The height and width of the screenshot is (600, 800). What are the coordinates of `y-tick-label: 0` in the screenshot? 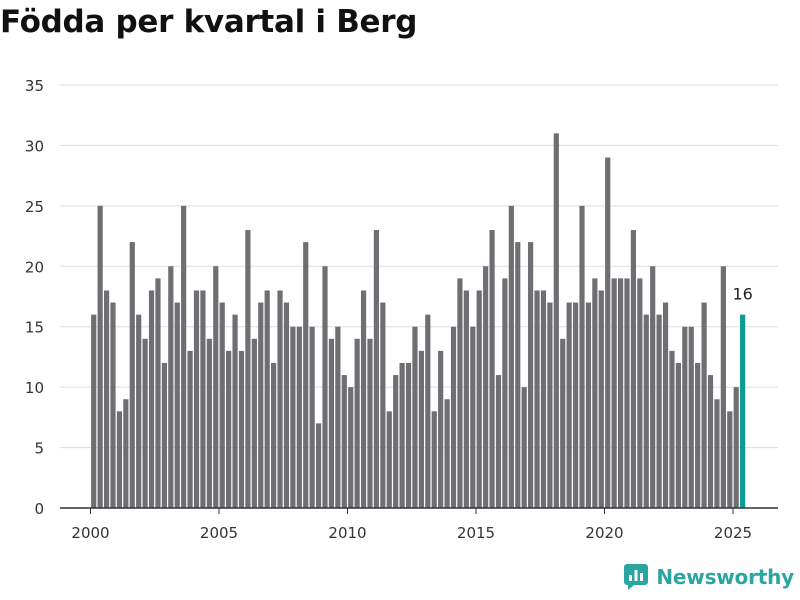 It's located at (39, 509).